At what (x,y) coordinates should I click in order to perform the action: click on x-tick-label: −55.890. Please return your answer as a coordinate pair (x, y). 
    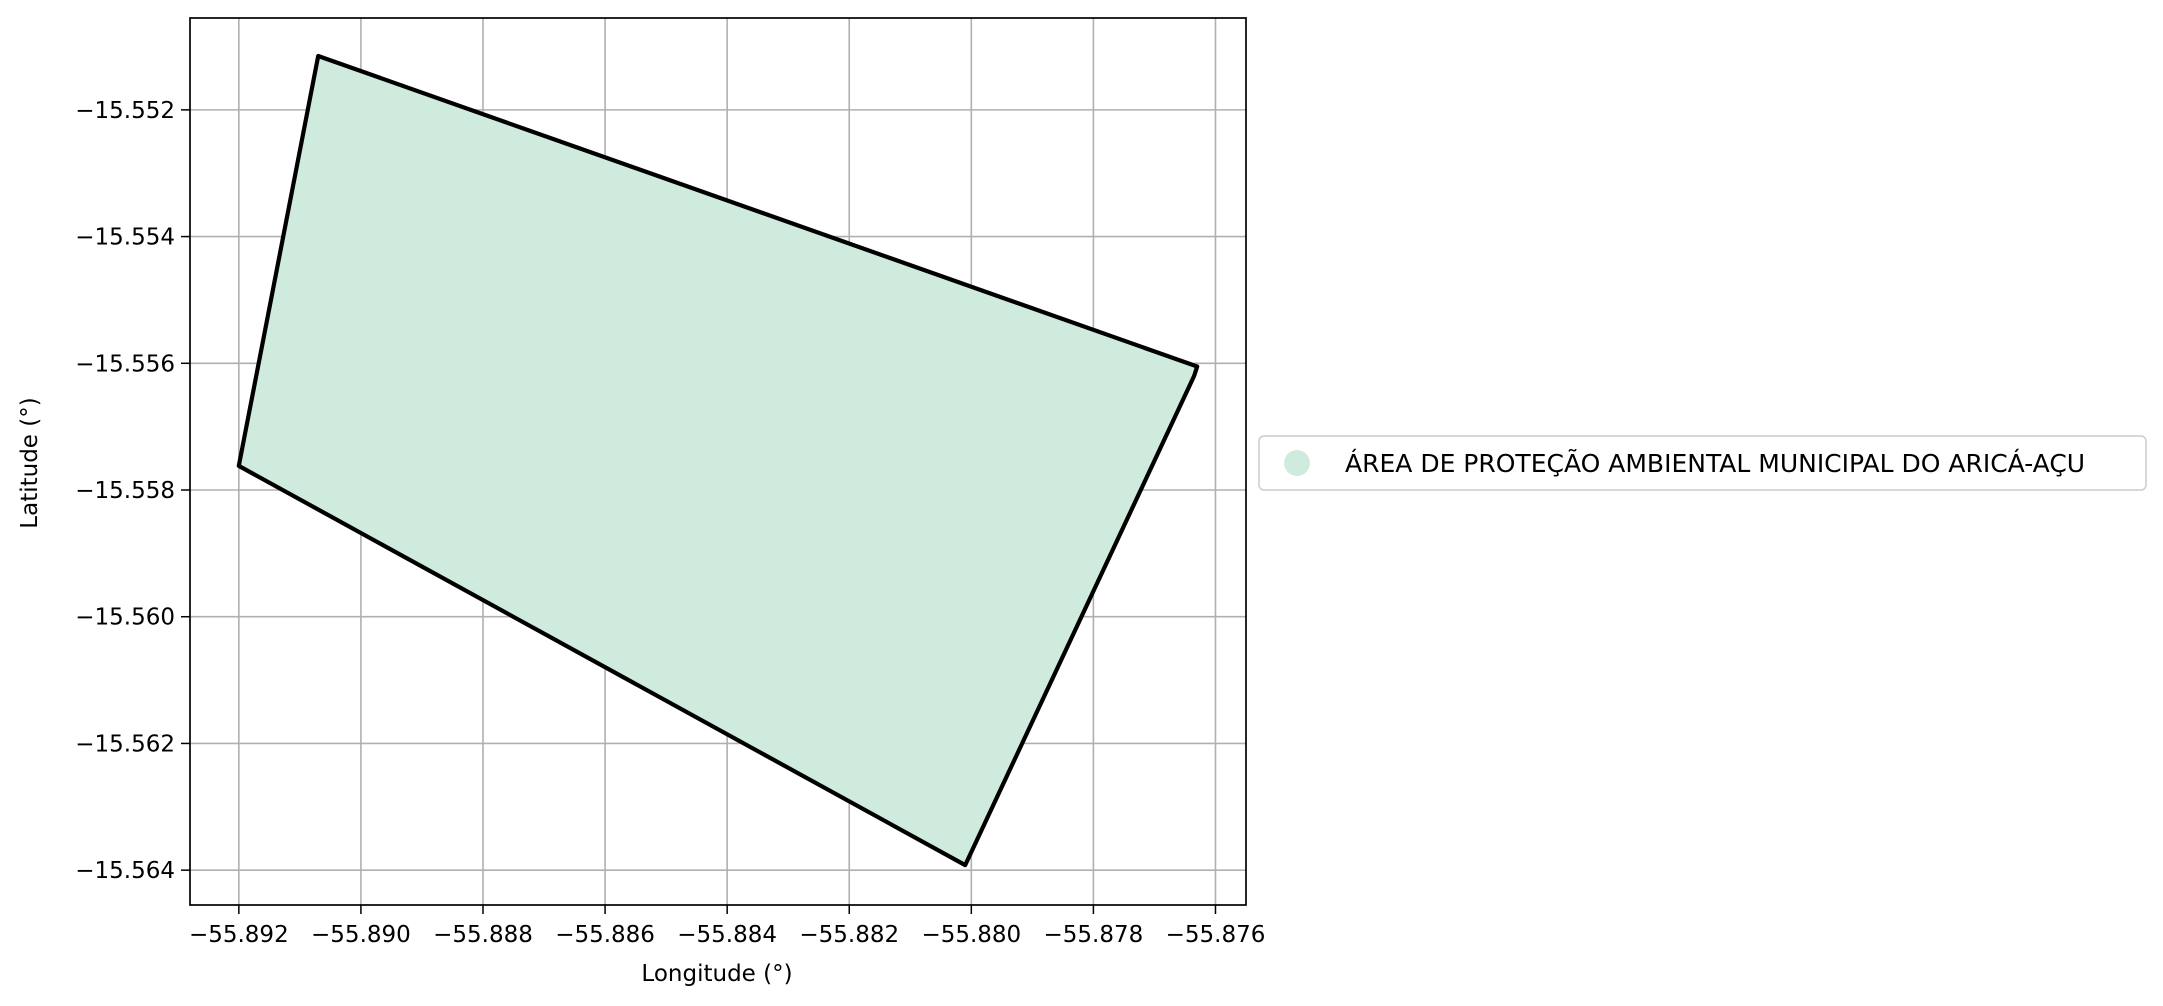
    Looking at the image, I should click on (361, 935).